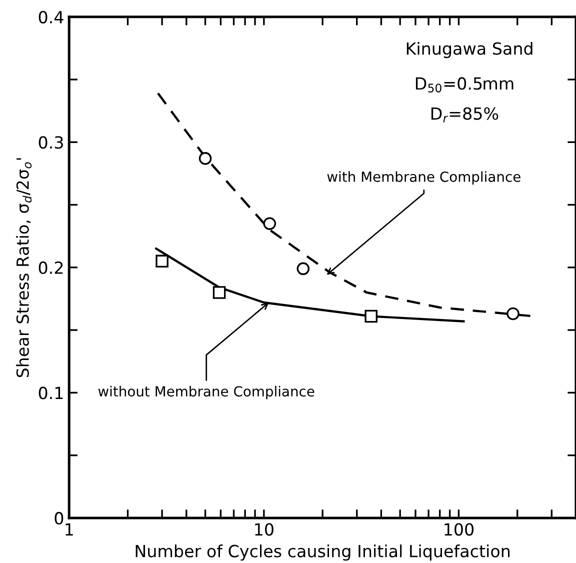 The width and height of the screenshot is (576, 563). Describe the element at coordinates (323, 552) in the screenshot. I see `x-axis-title: Number of Cycles causing Initial Liquefaction` at that location.